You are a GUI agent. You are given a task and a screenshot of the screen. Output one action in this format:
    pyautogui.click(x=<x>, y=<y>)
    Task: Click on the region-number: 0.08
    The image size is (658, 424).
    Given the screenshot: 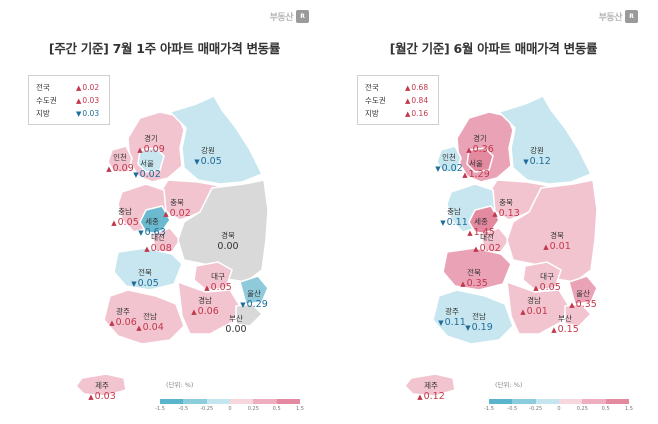 What is the action you would take?
    pyautogui.click(x=161, y=248)
    